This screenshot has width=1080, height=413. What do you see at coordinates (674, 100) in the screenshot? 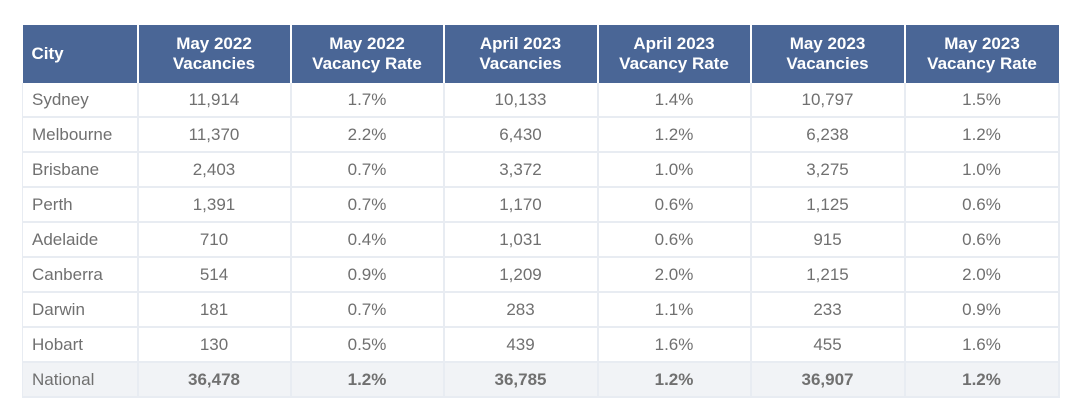
I see `value-cell: 1.4%` at bounding box center [674, 100].